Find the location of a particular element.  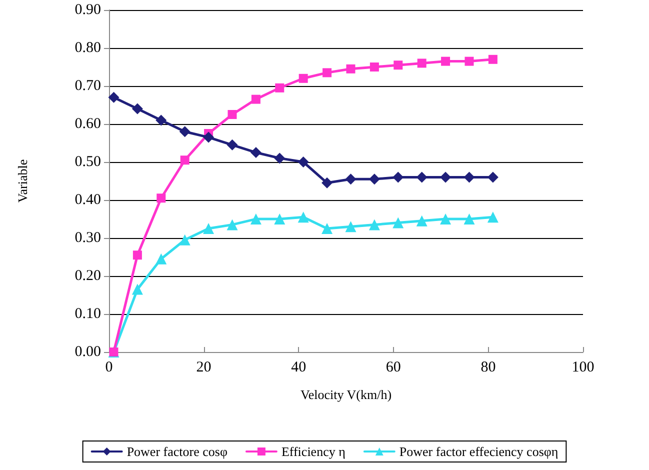

y-tick-label: 0.10 is located at coordinates (87, 314).